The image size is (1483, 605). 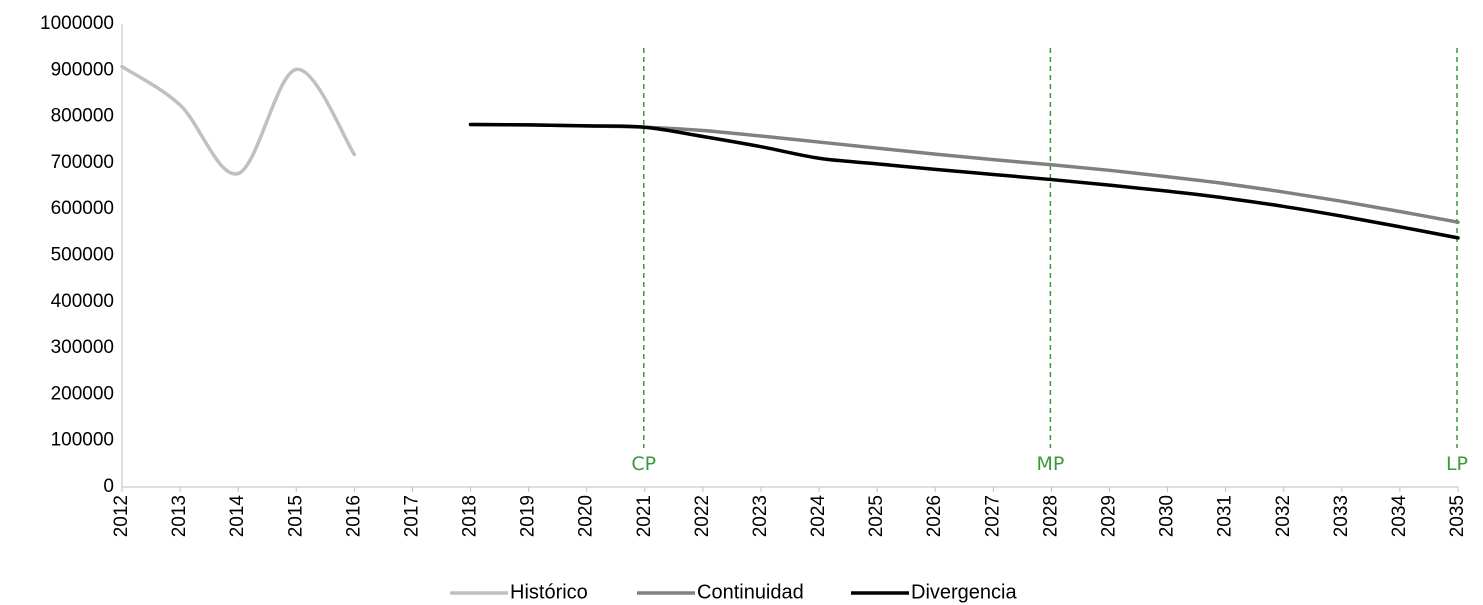 I want to click on marker-label-cp: CP, so click(x=643, y=464).